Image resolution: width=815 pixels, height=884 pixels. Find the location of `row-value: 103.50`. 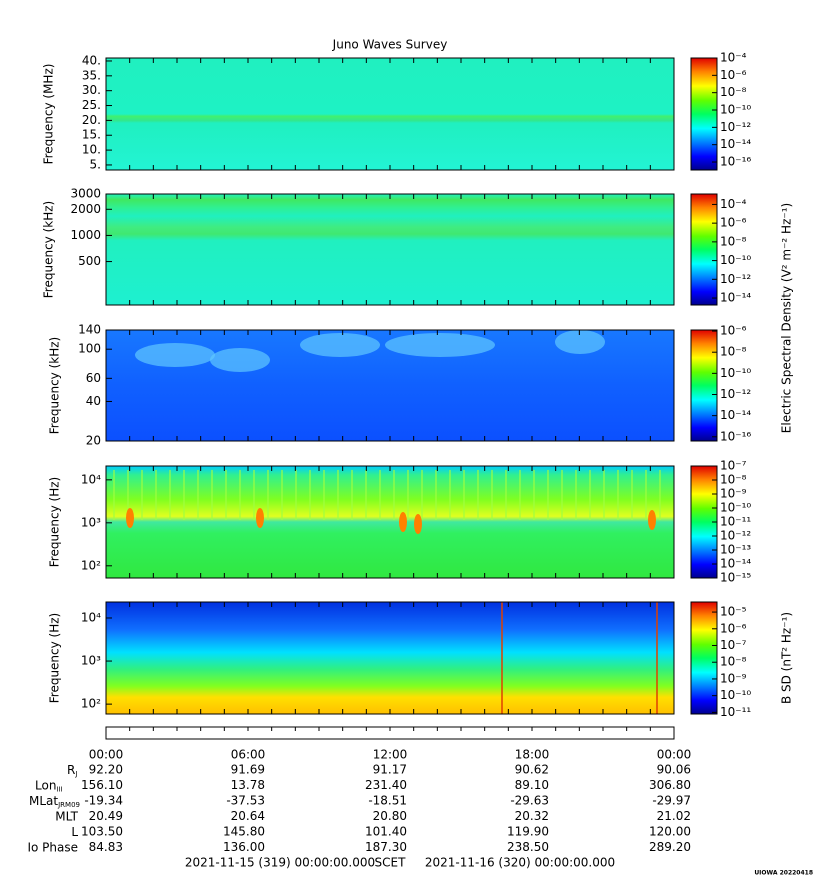

row-value: 103.50 is located at coordinates (102, 832).